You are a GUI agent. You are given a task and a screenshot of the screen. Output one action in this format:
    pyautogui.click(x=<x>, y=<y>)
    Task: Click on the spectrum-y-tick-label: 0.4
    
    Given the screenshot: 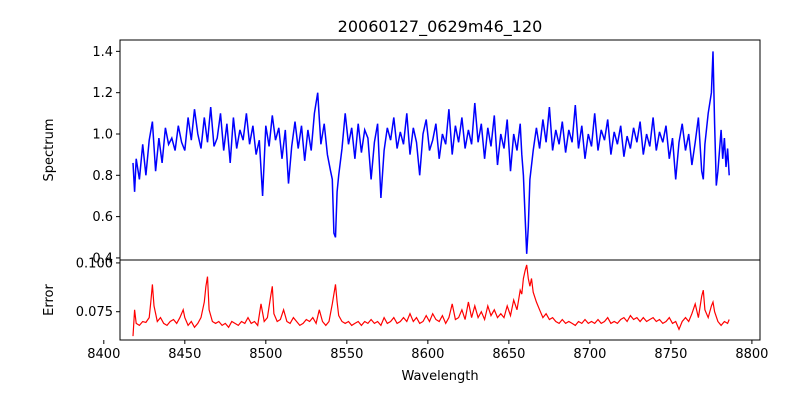 What is the action you would take?
    pyautogui.click(x=102, y=258)
    